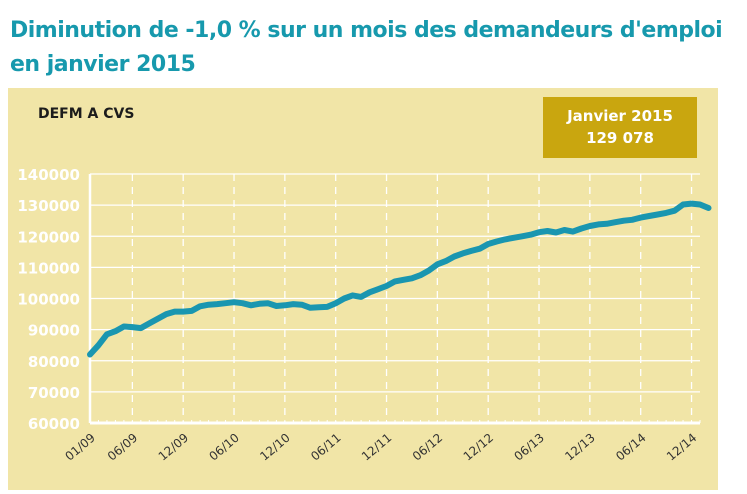  I want to click on y-tick-label: 80000, so click(54, 362).